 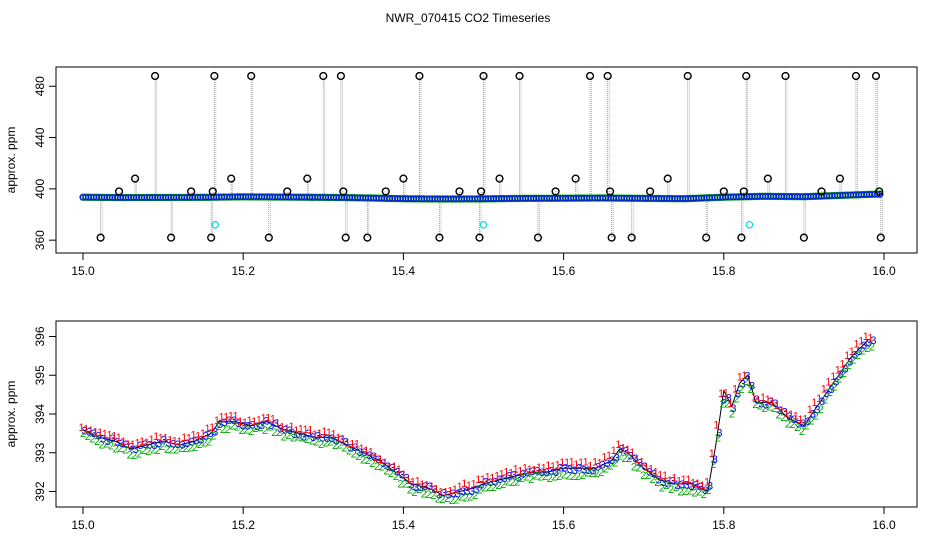 I want to click on bottom-x-tick-label: 16.0, so click(x=884, y=525).